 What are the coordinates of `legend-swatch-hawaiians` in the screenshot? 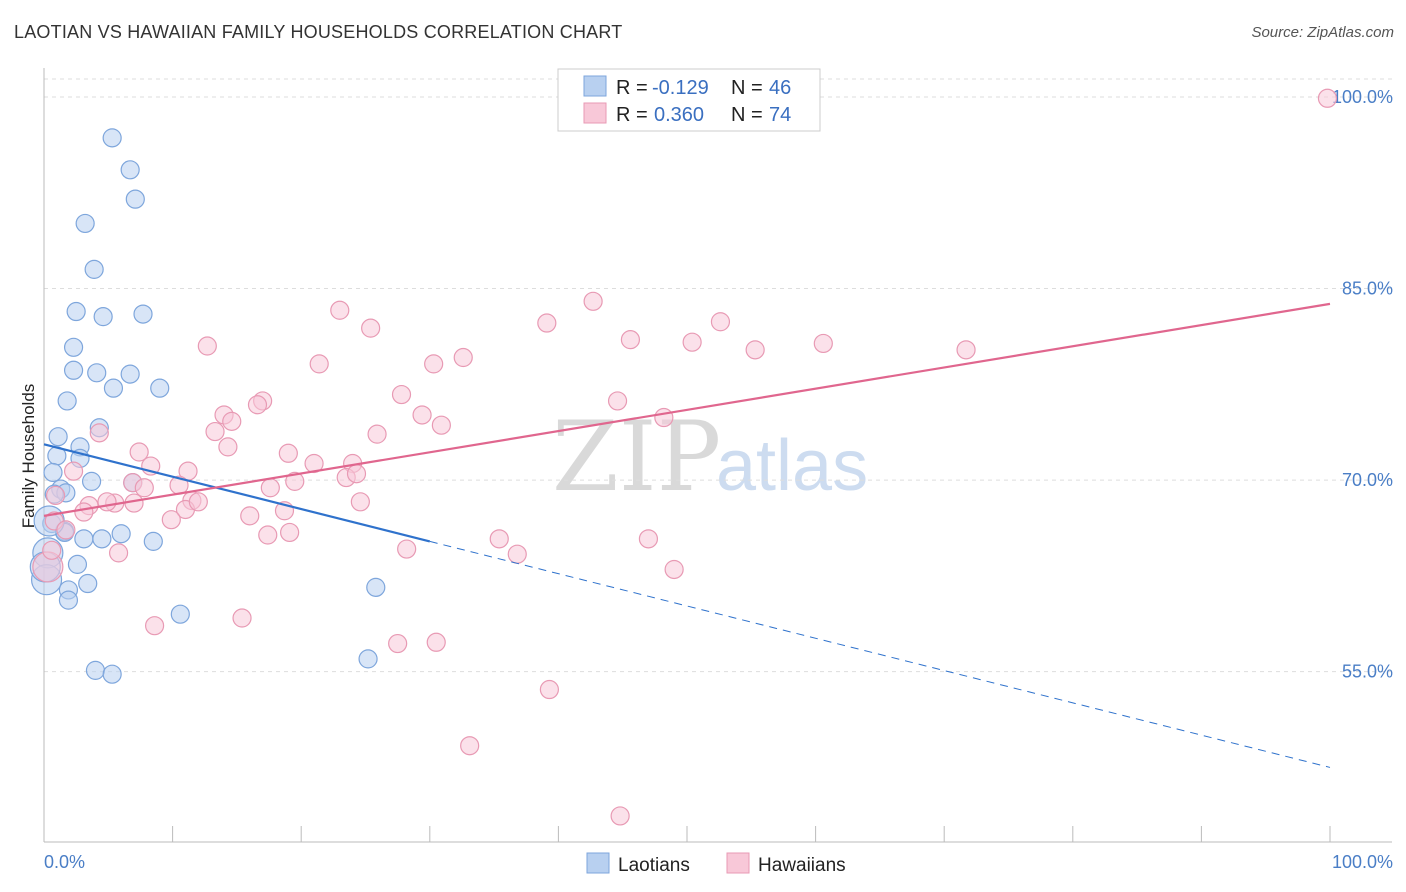 It's located at (595, 113).